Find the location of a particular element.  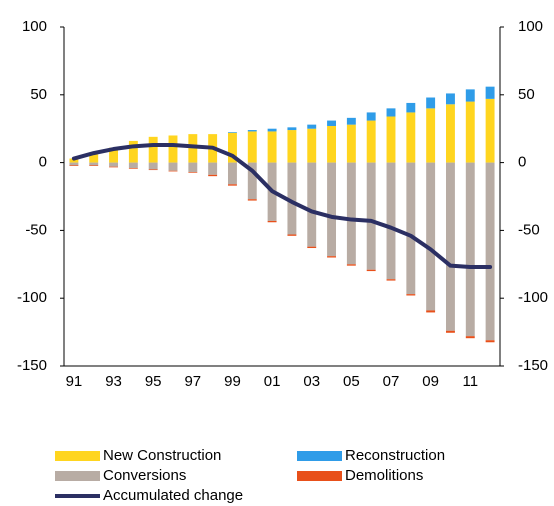

x-tick-label: 07 is located at coordinates (391, 381).